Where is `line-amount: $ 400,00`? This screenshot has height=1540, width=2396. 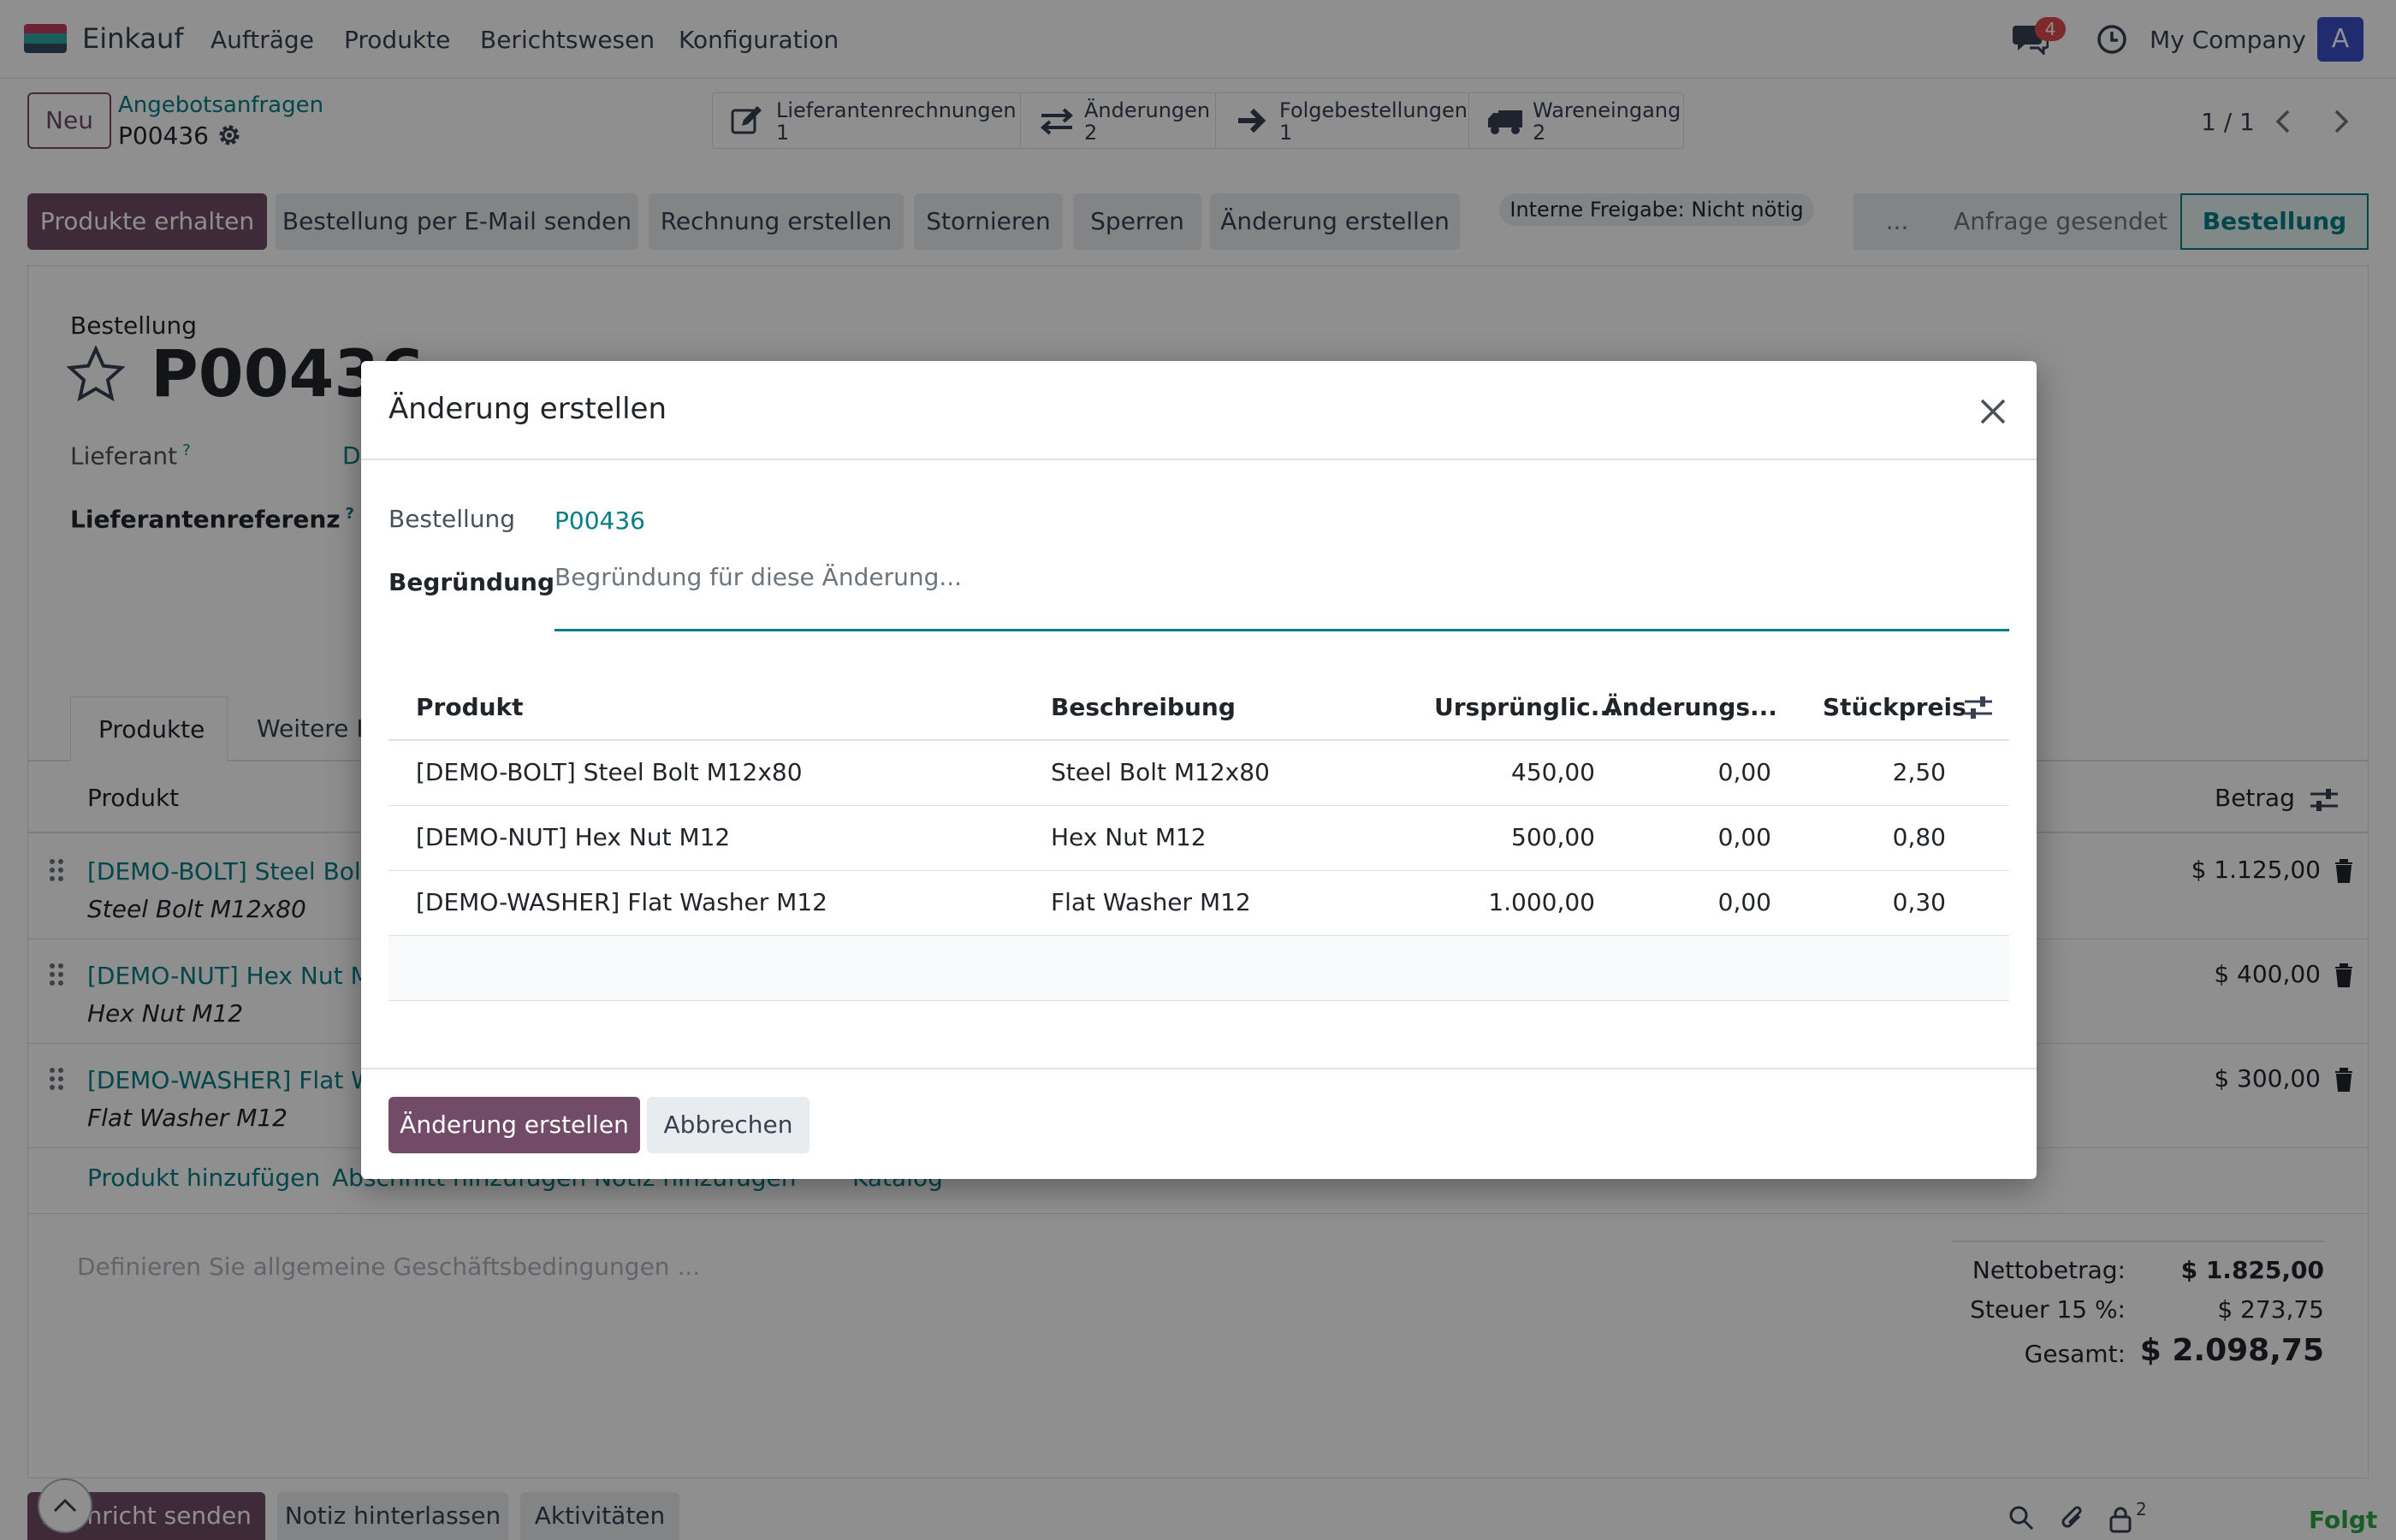
line-amount: $ 400,00 is located at coordinates (2267, 974).